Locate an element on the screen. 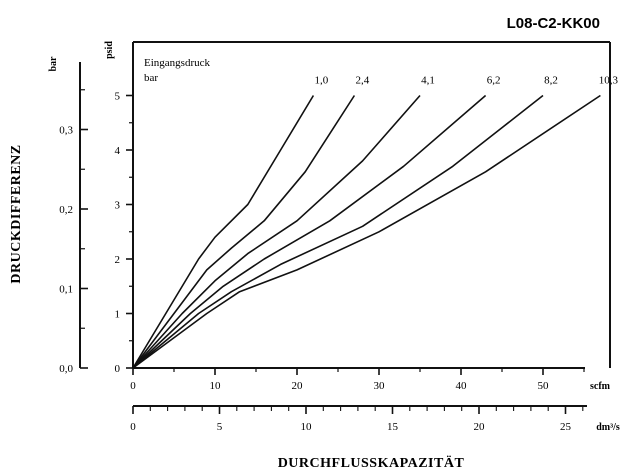 The width and height of the screenshot is (642, 475). x-axis-primary-unit: scfm is located at coordinates (600, 386).